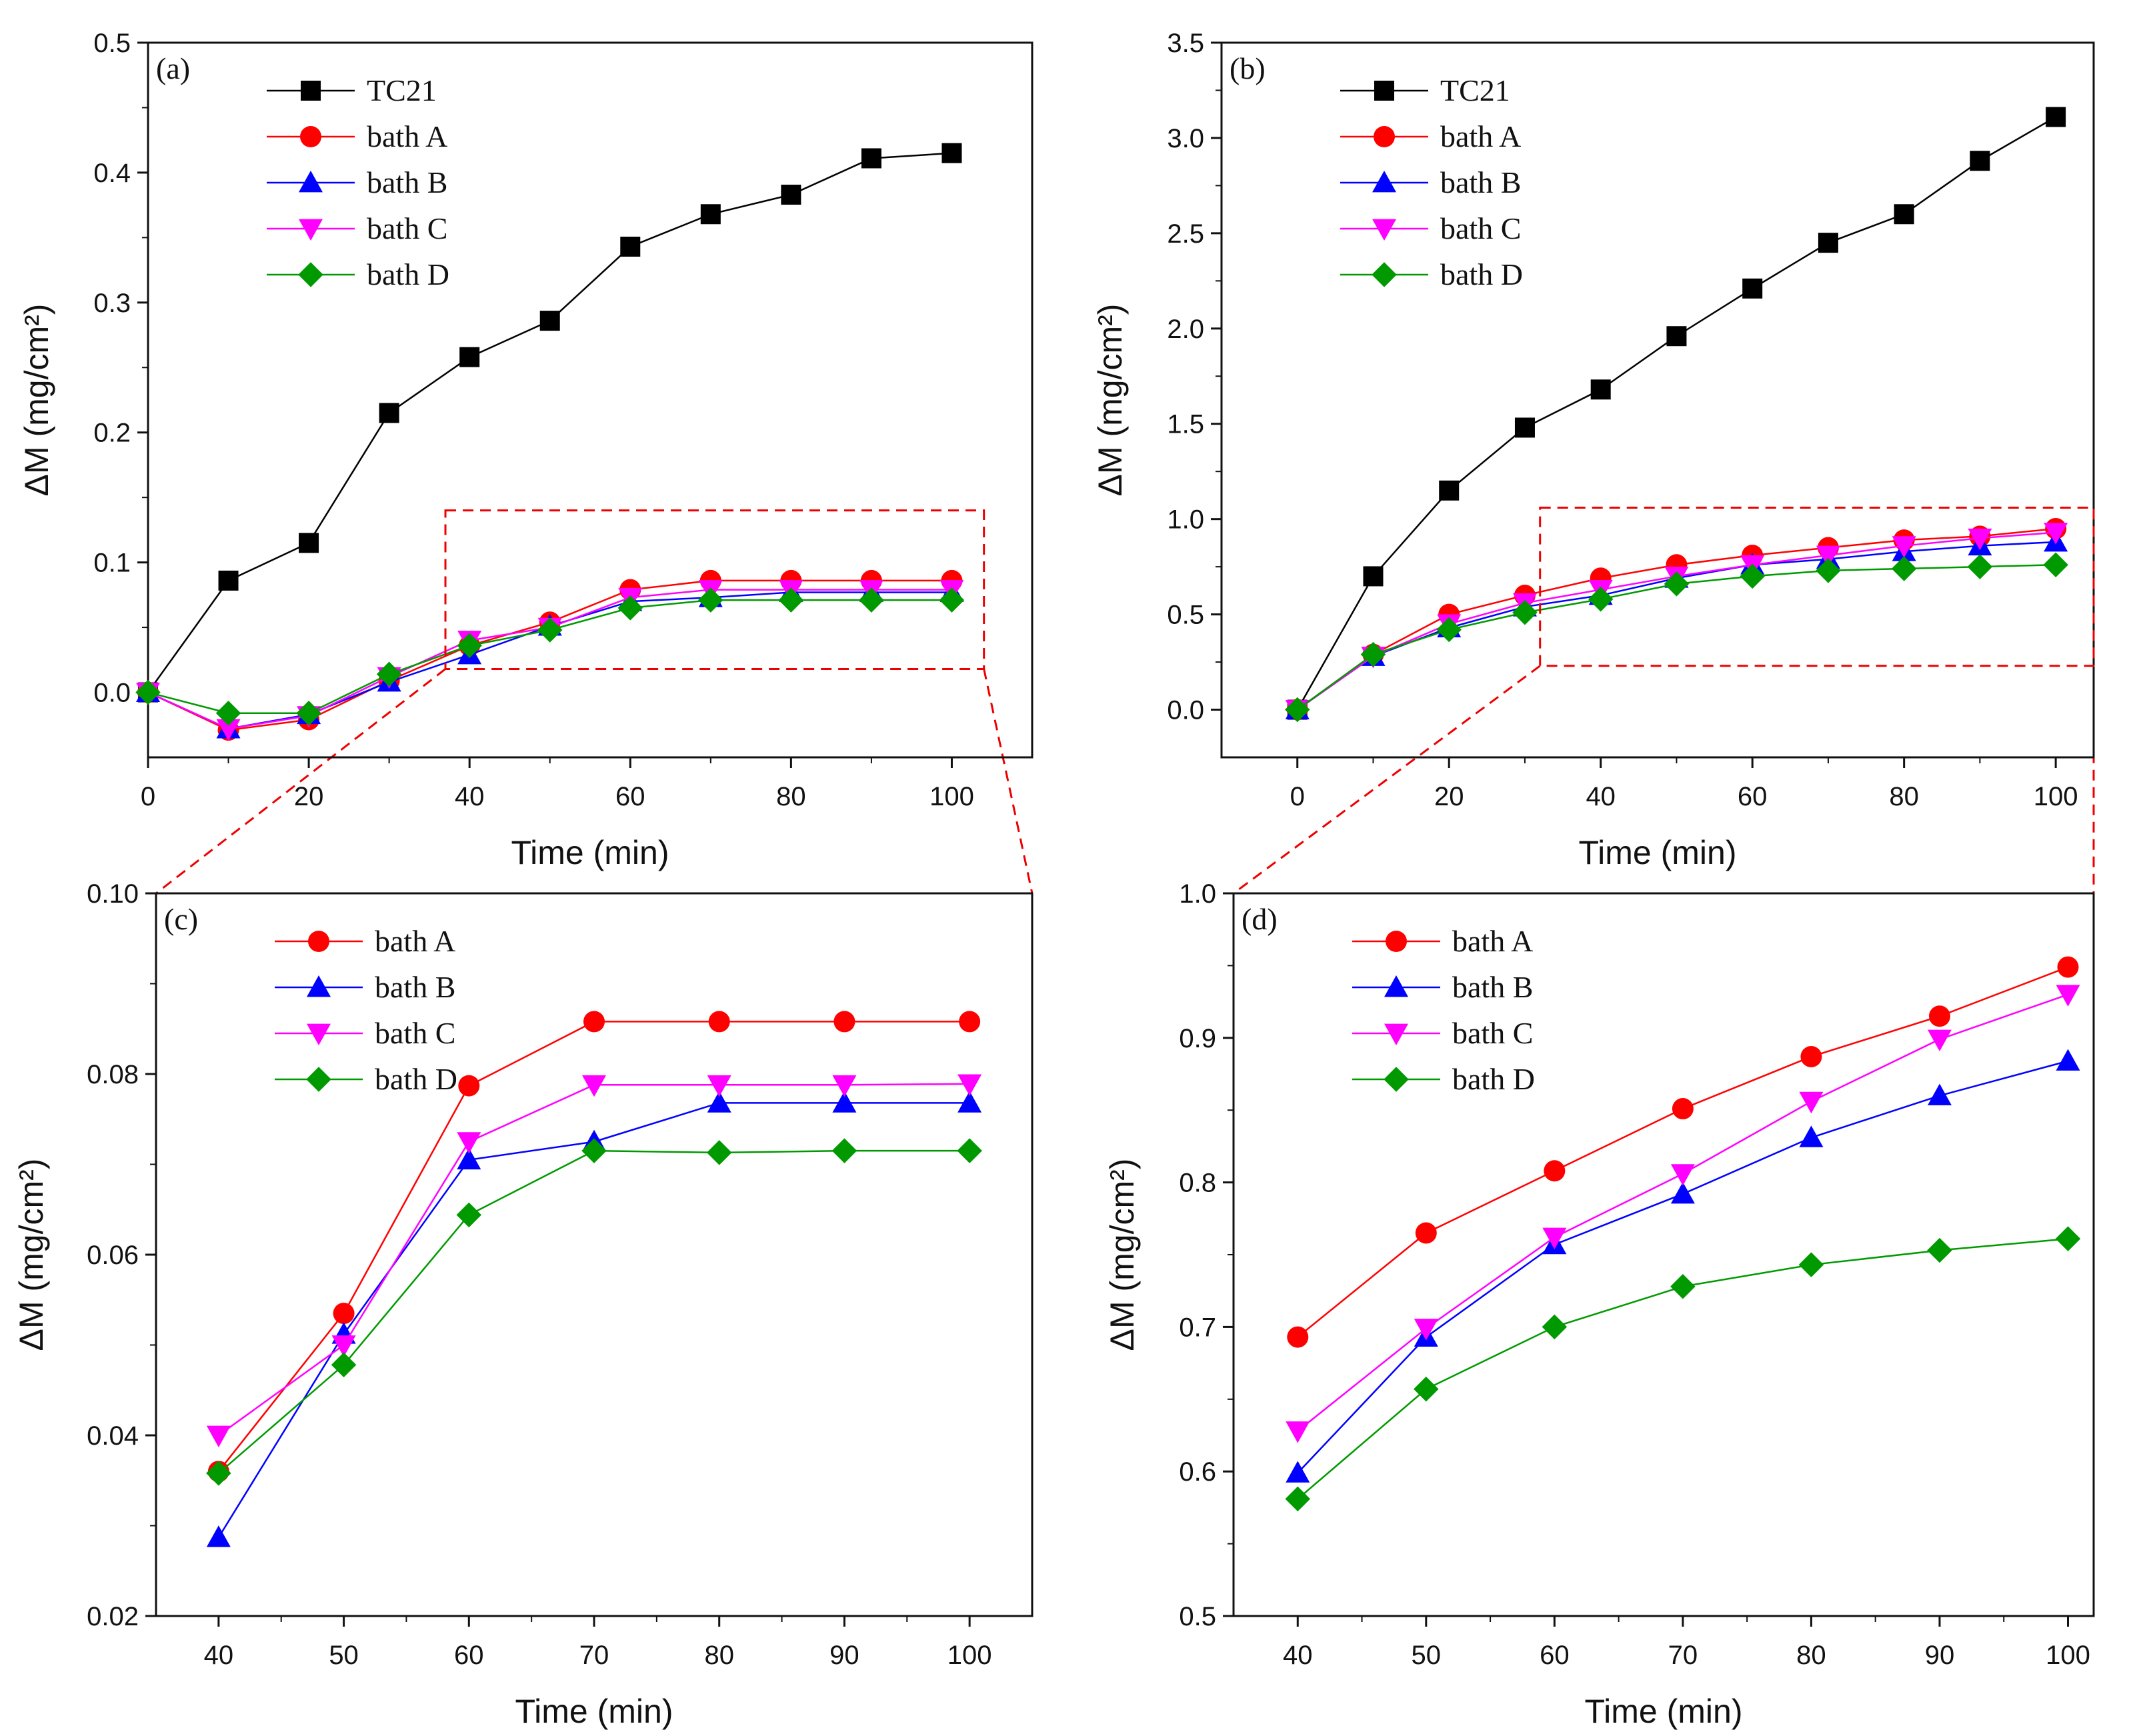 The image size is (2139, 1736). Describe the element at coordinates (402, 90) in the screenshot. I see `legend-label: TC21` at that location.